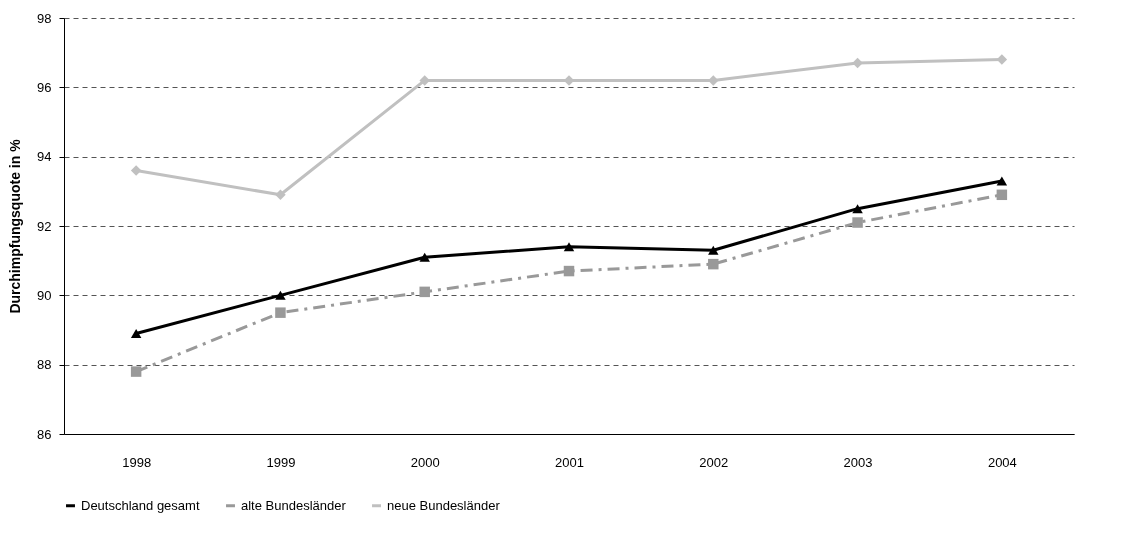 Image resolution: width=1132 pixels, height=542 pixels. Describe the element at coordinates (858, 462) in the screenshot. I see `x-tick-label: 2003` at that location.